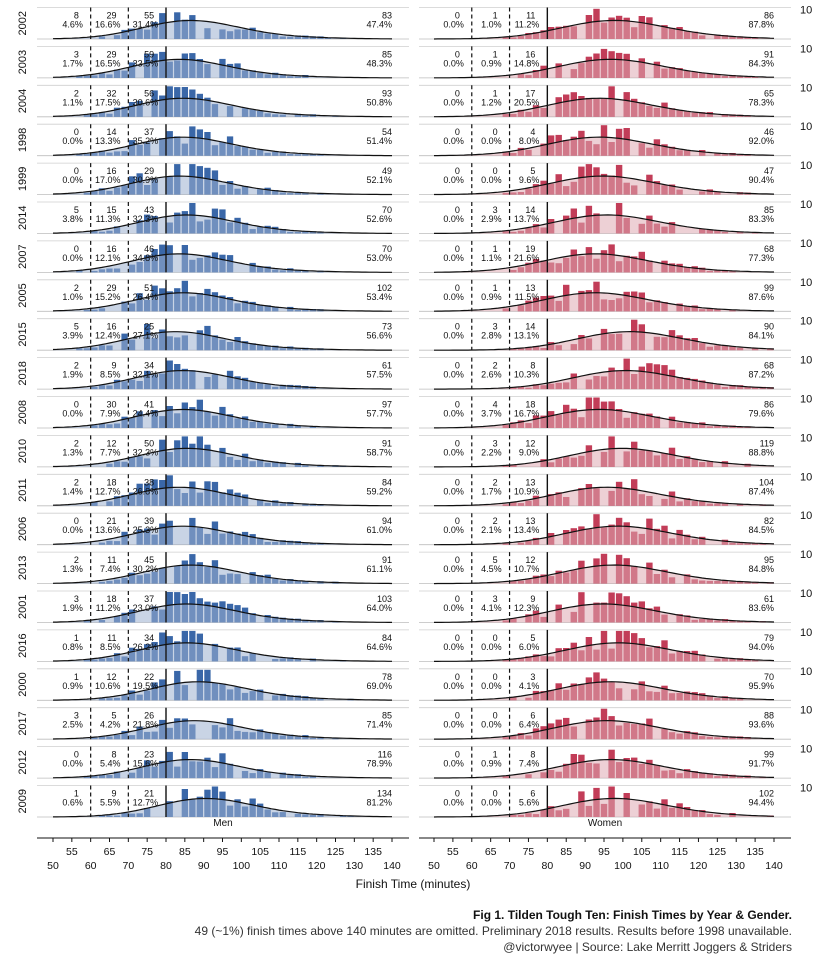 The image size is (840, 960). What do you see at coordinates (53, 866) in the screenshot?
I see `x-major-tick-label: 50` at bounding box center [53, 866].